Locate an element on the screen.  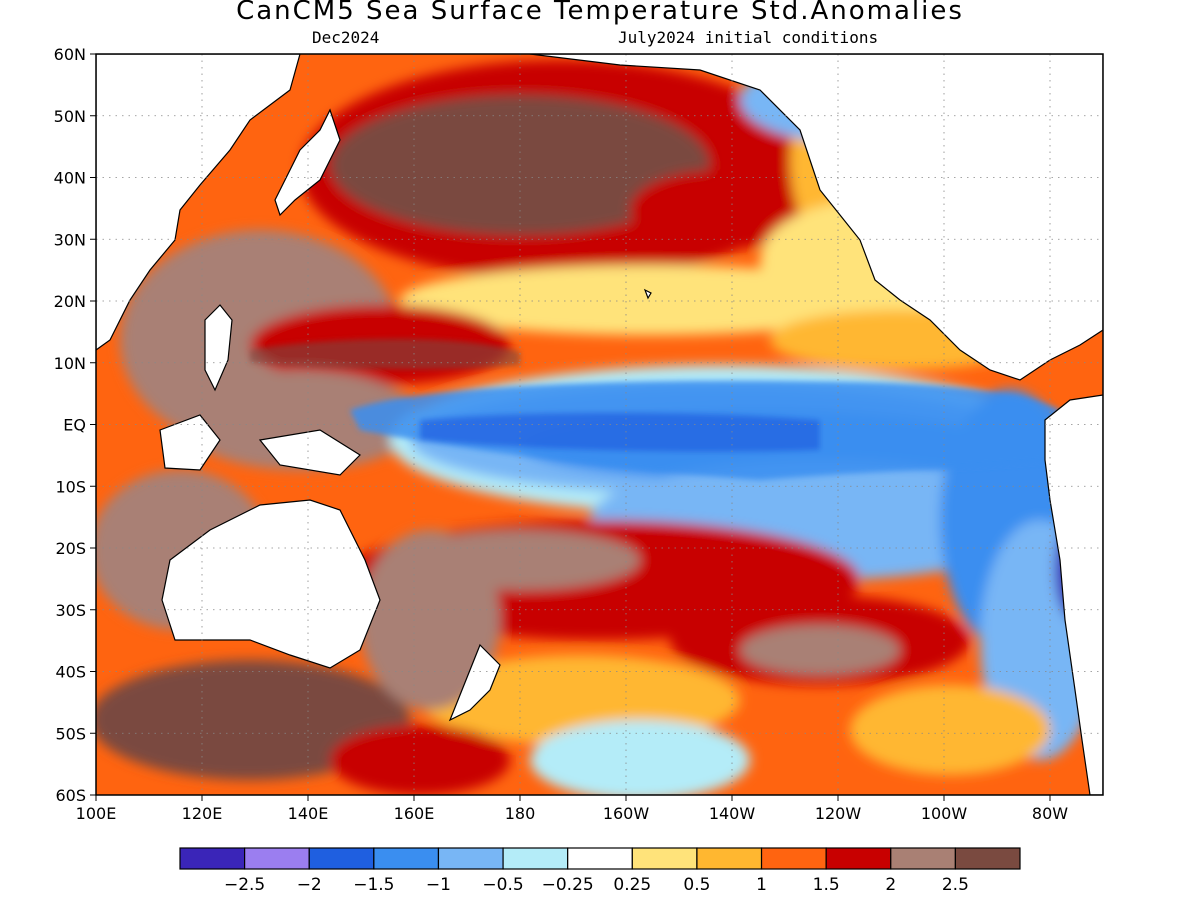
lon-tick-label: 100W is located at coordinates (944, 813).